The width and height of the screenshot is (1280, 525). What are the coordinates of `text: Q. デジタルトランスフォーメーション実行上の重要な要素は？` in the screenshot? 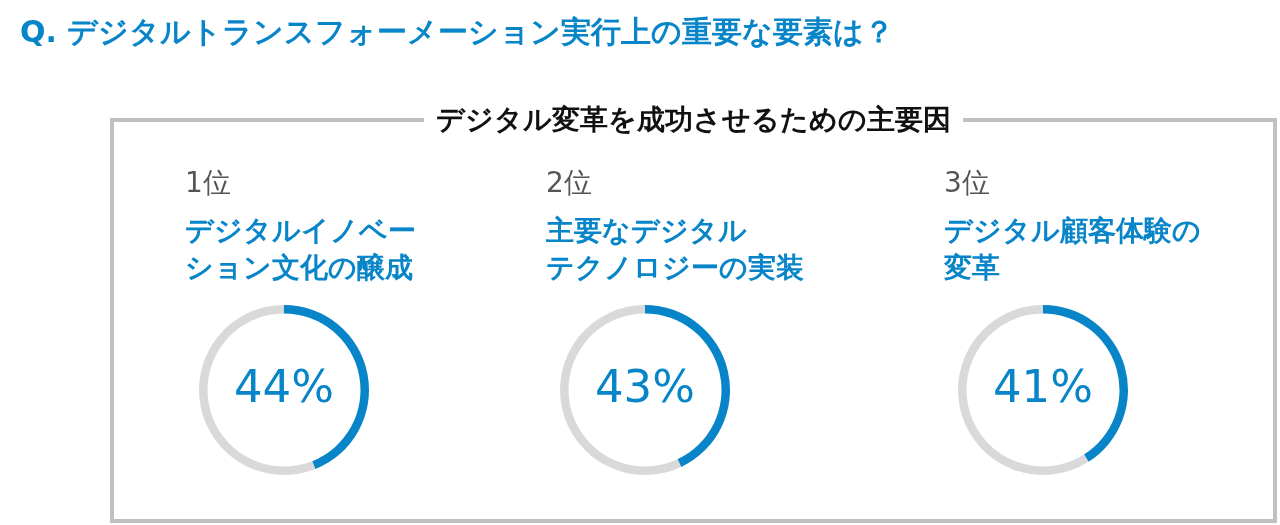 It's located at (457, 32).